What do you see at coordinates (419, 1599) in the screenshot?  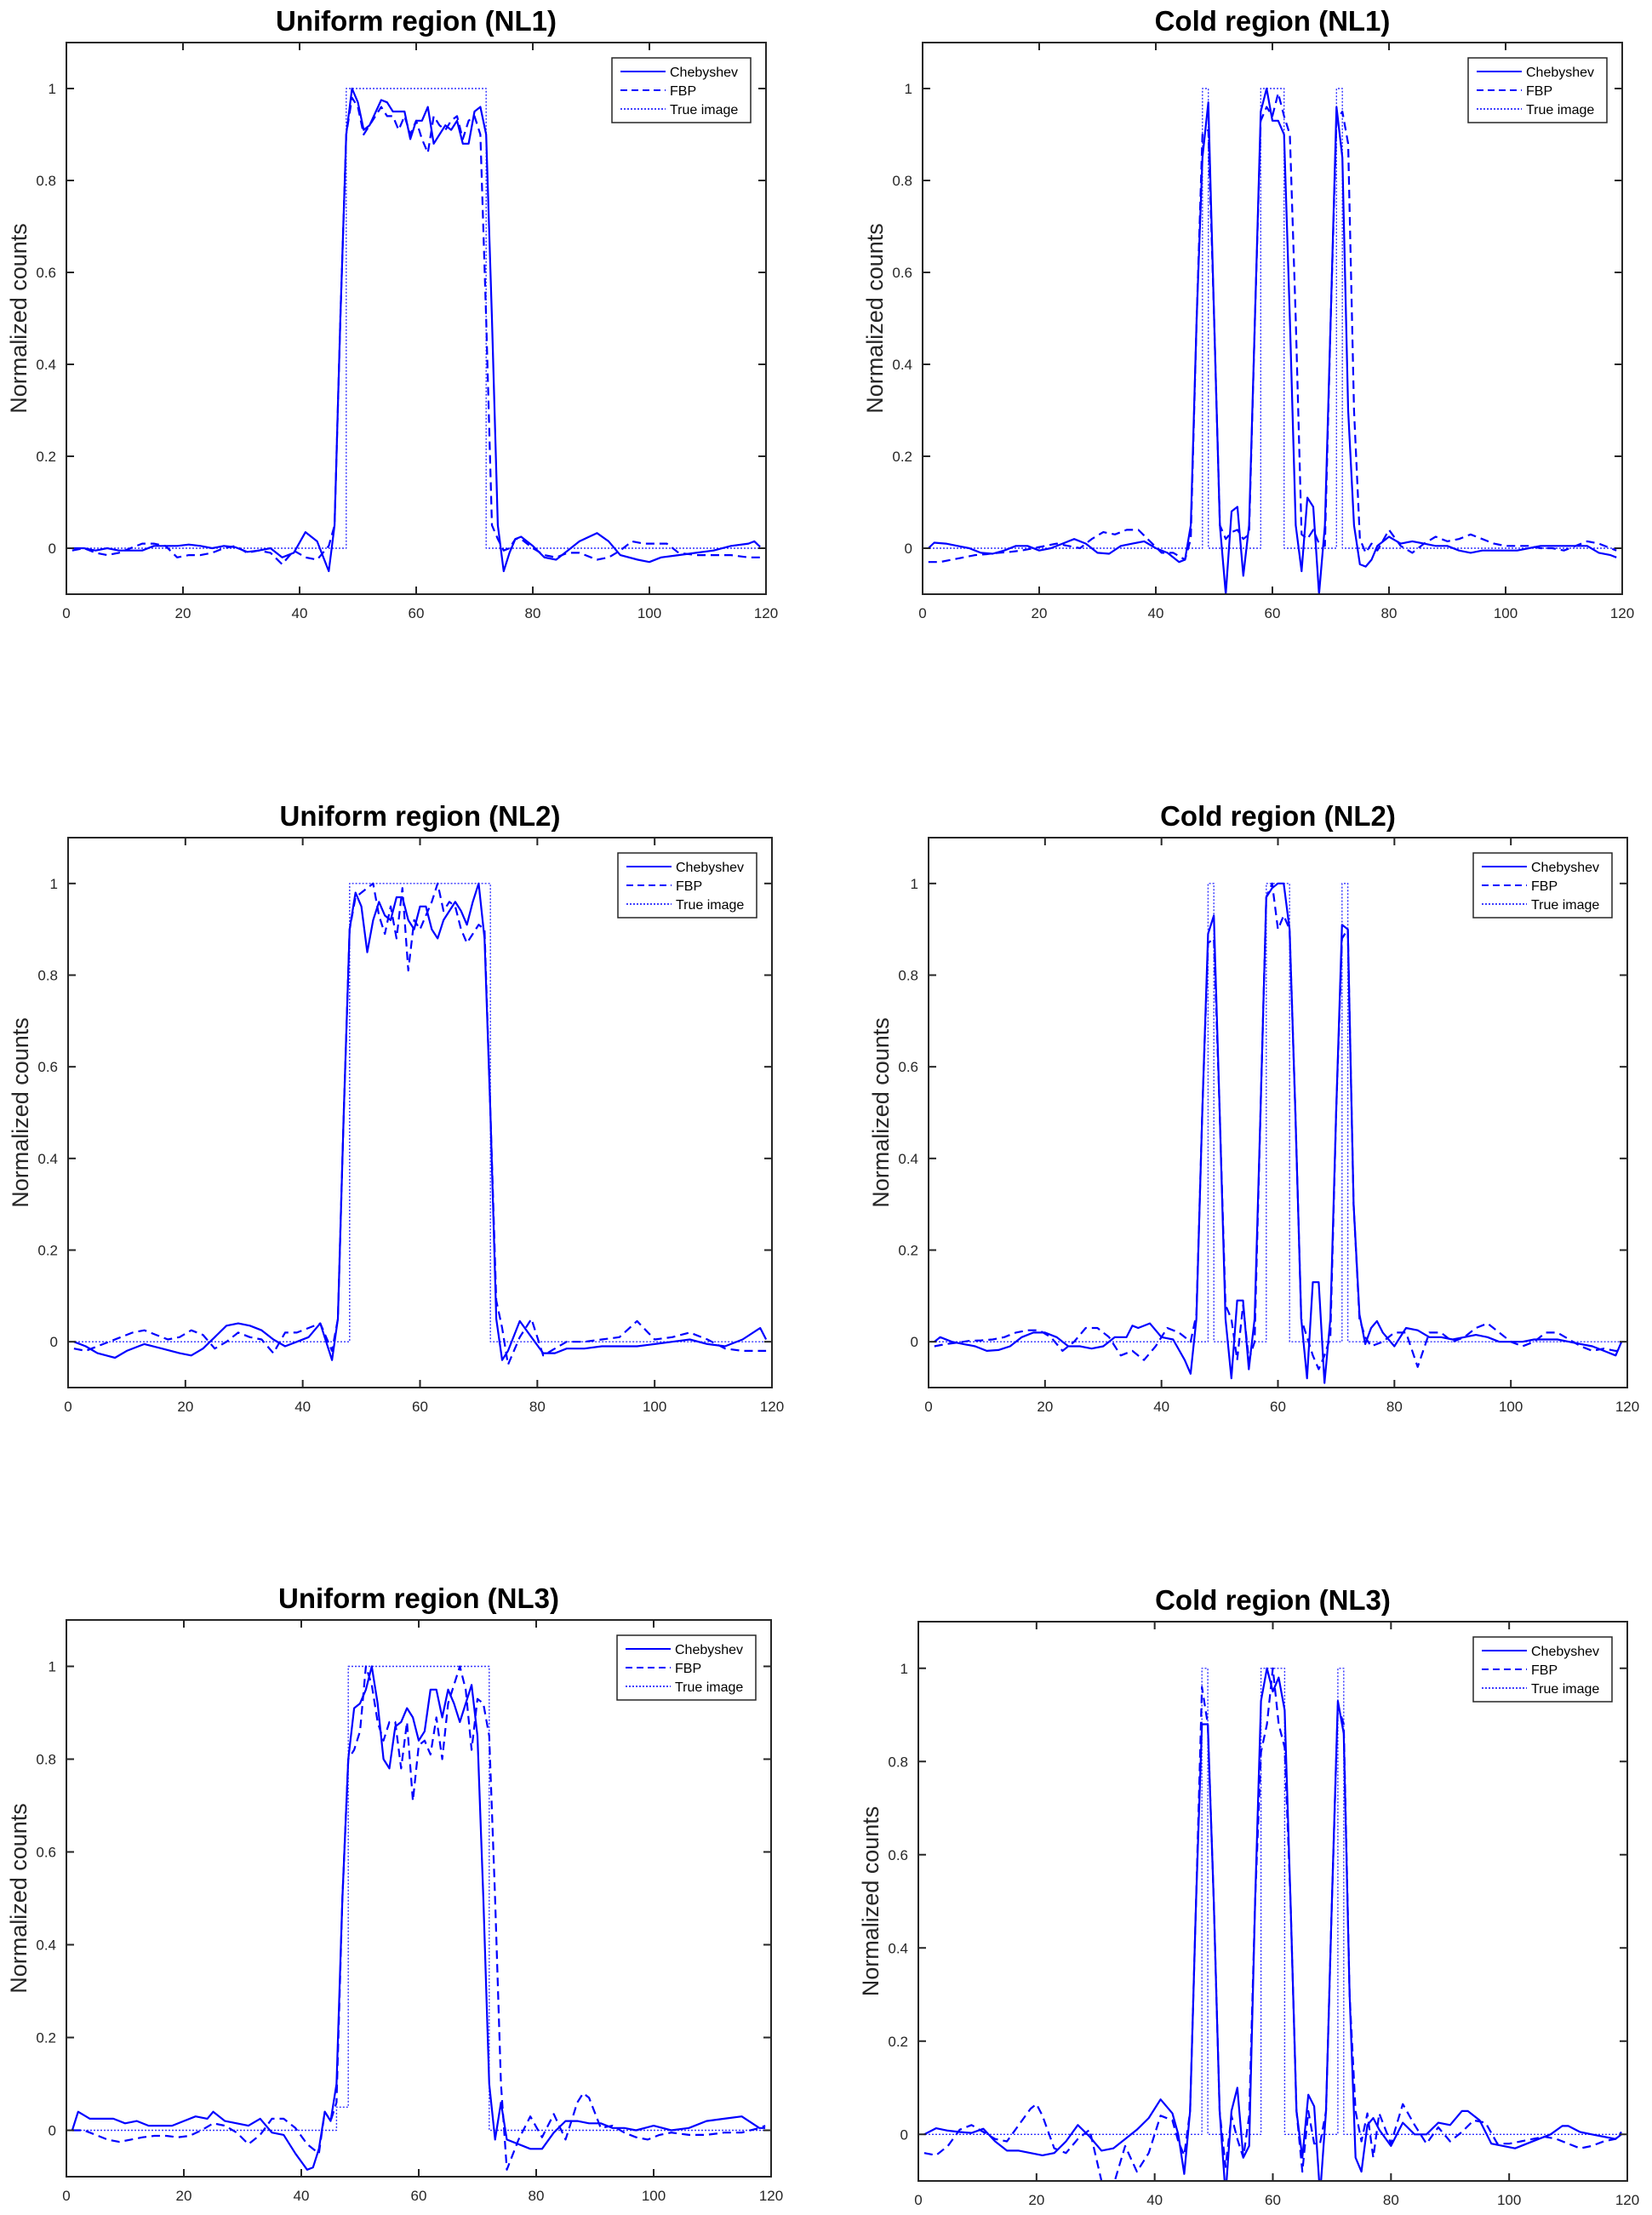 I see `chart-title: Uniform region (NL3)` at bounding box center [419, 1599].